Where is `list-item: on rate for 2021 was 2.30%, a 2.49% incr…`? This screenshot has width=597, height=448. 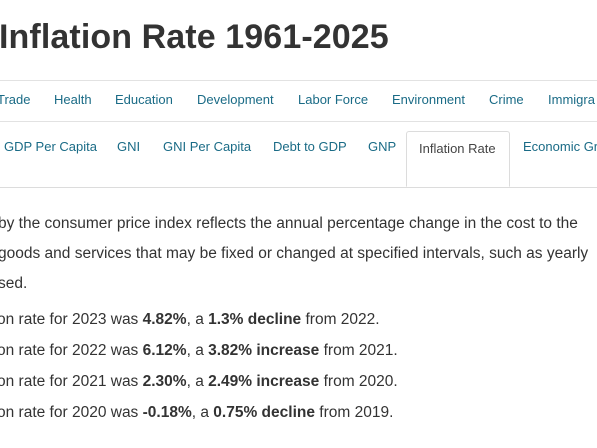 list-item: on rate for 2021 was 2.30%, a 2.49% incr… is located at coordinates (199, 381).